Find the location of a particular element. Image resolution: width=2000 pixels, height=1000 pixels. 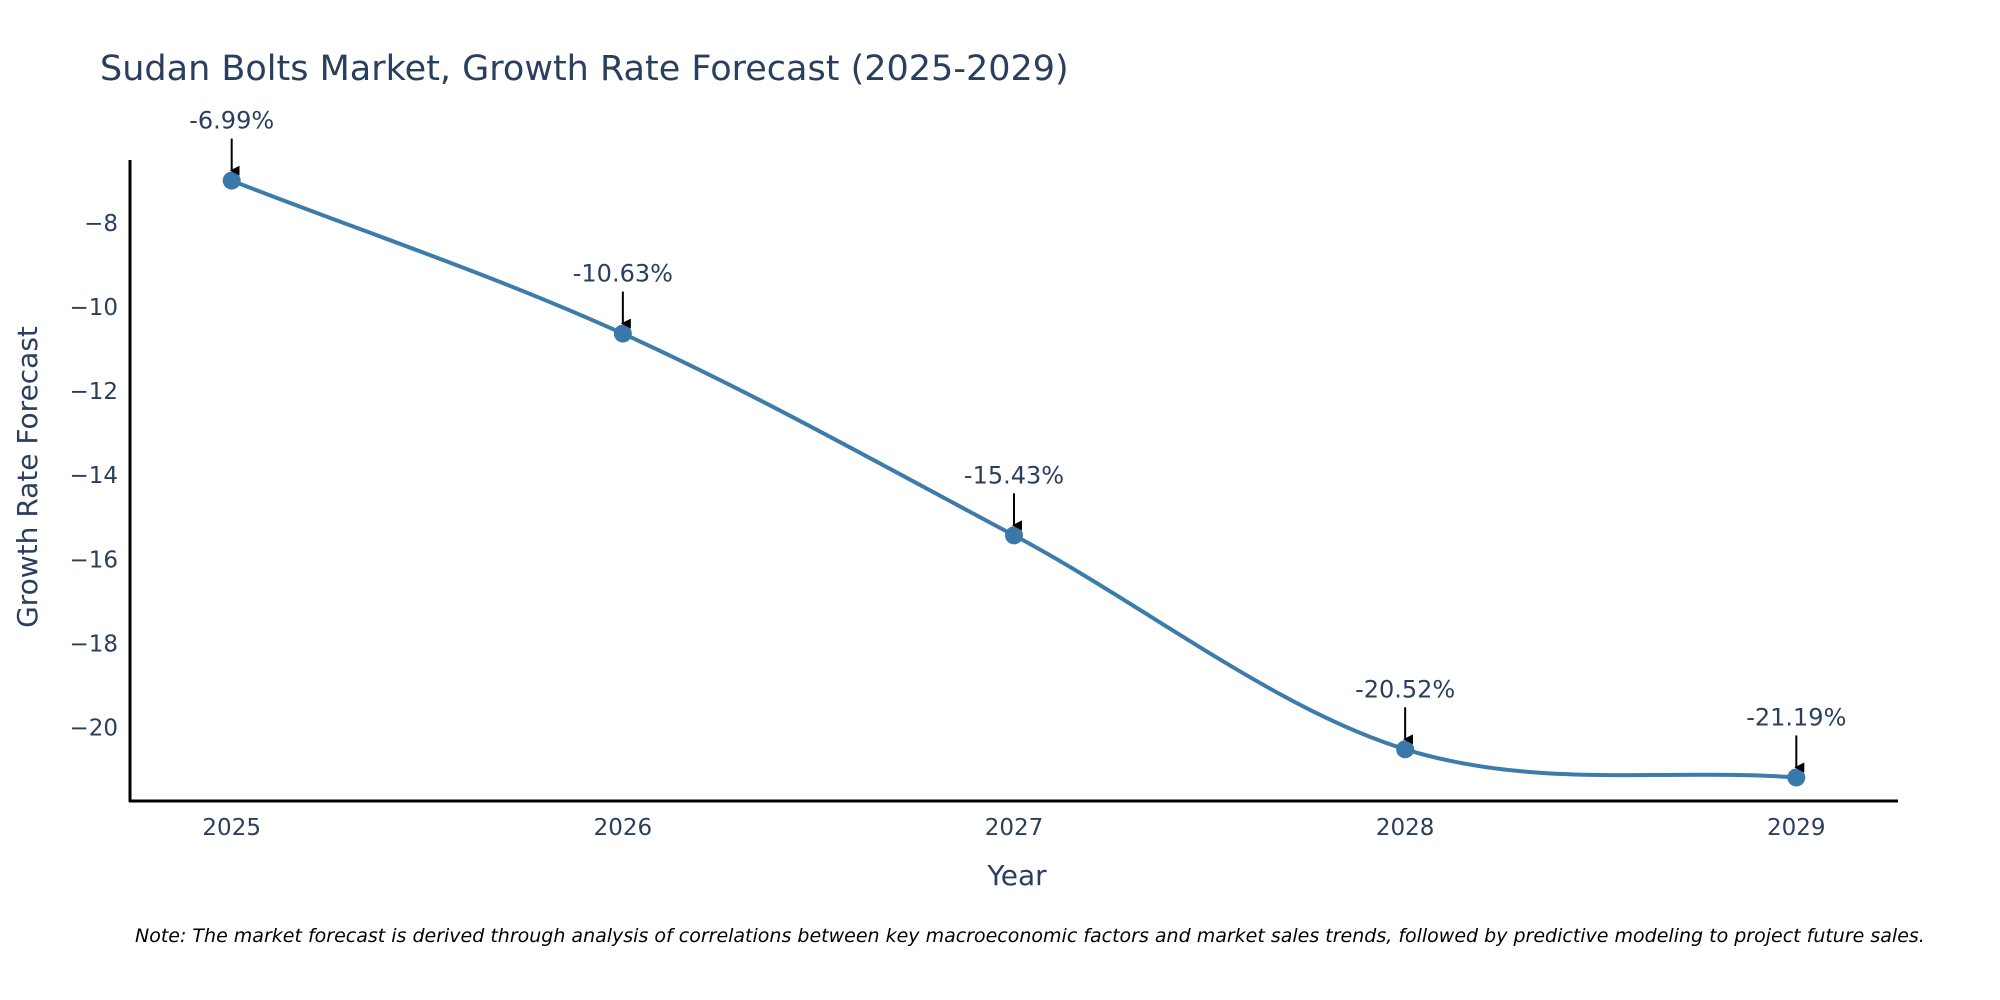

x-tick-label: 2025 is located at coordinates (231, 828).